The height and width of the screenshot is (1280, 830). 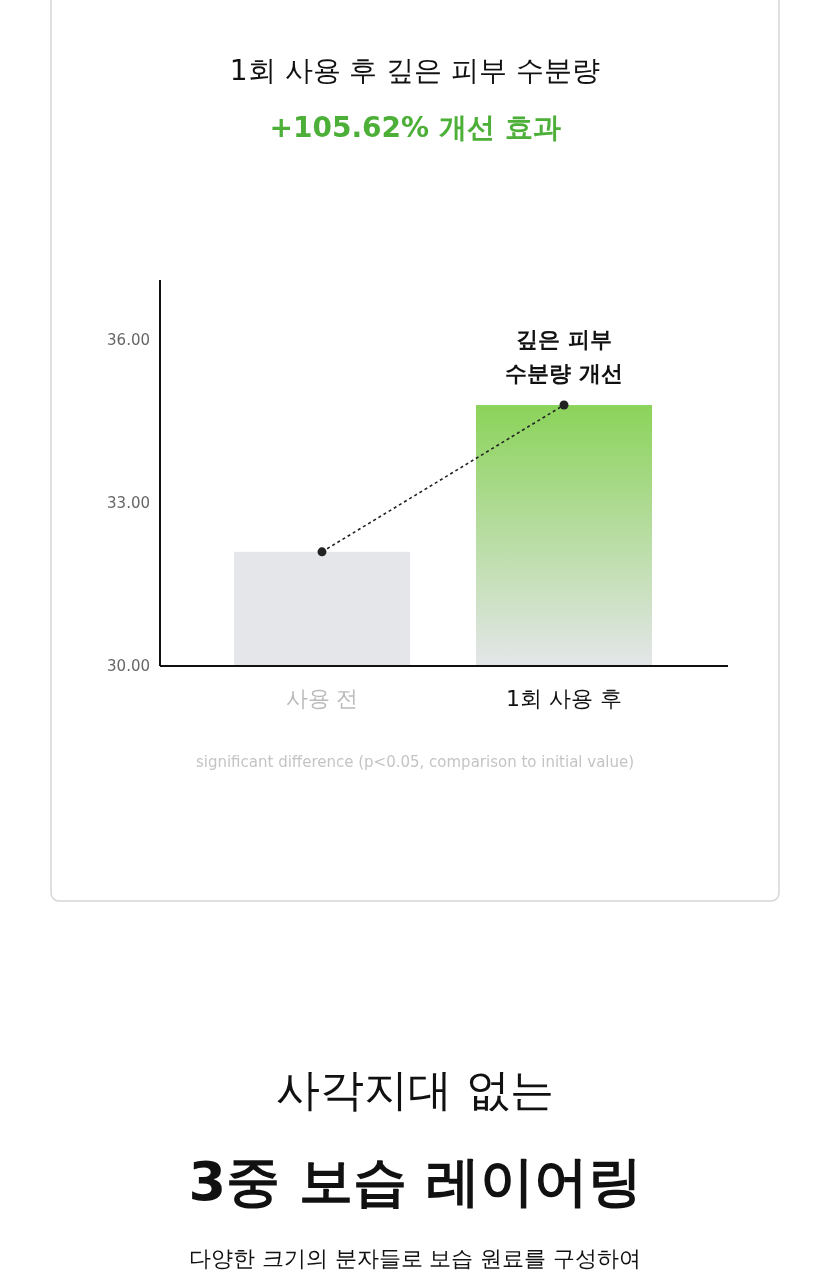 What do you see at coordinates (564, 357) in the screenshot?
I see `annotation: 깊은 피부 수분량 개선` at bounding box center [564, 357].